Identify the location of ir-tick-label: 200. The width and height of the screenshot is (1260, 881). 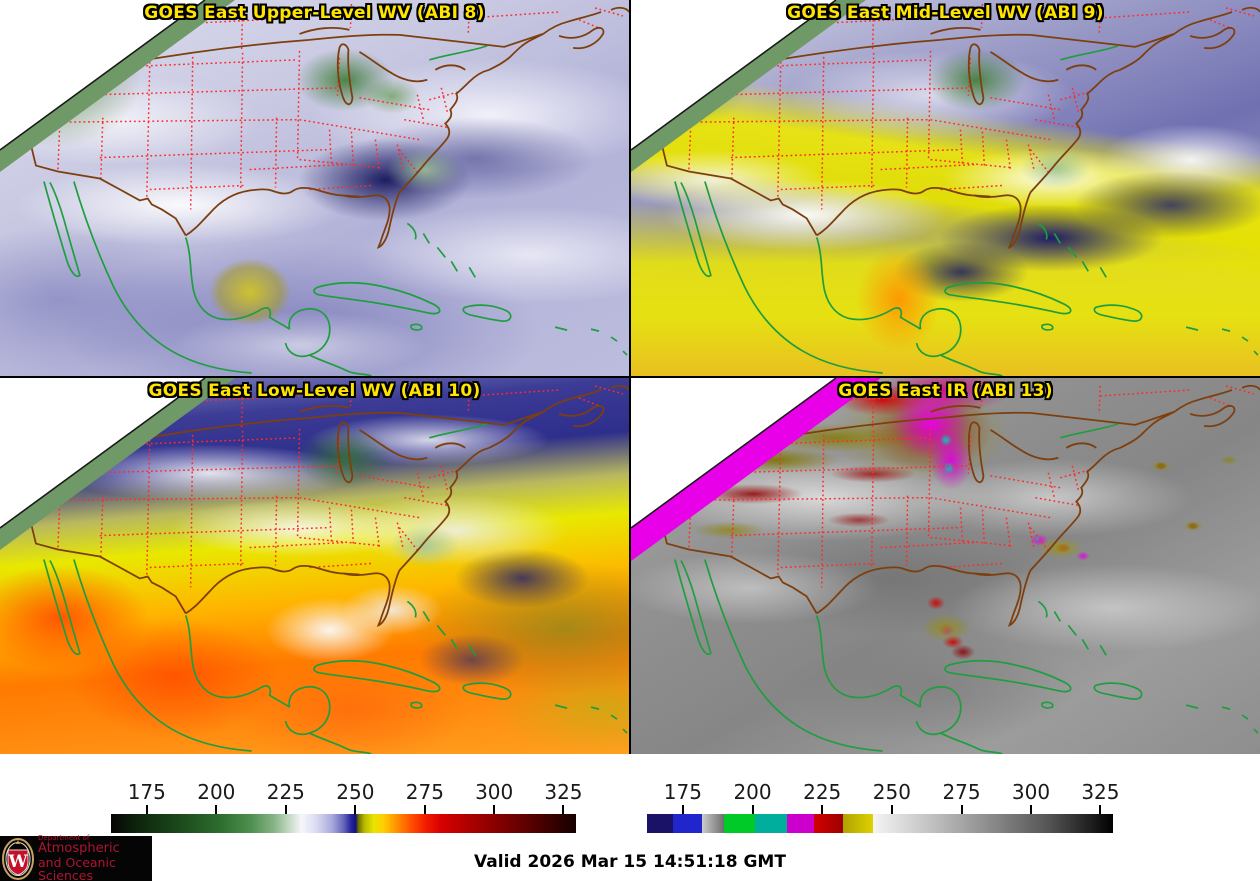
(752, 792).